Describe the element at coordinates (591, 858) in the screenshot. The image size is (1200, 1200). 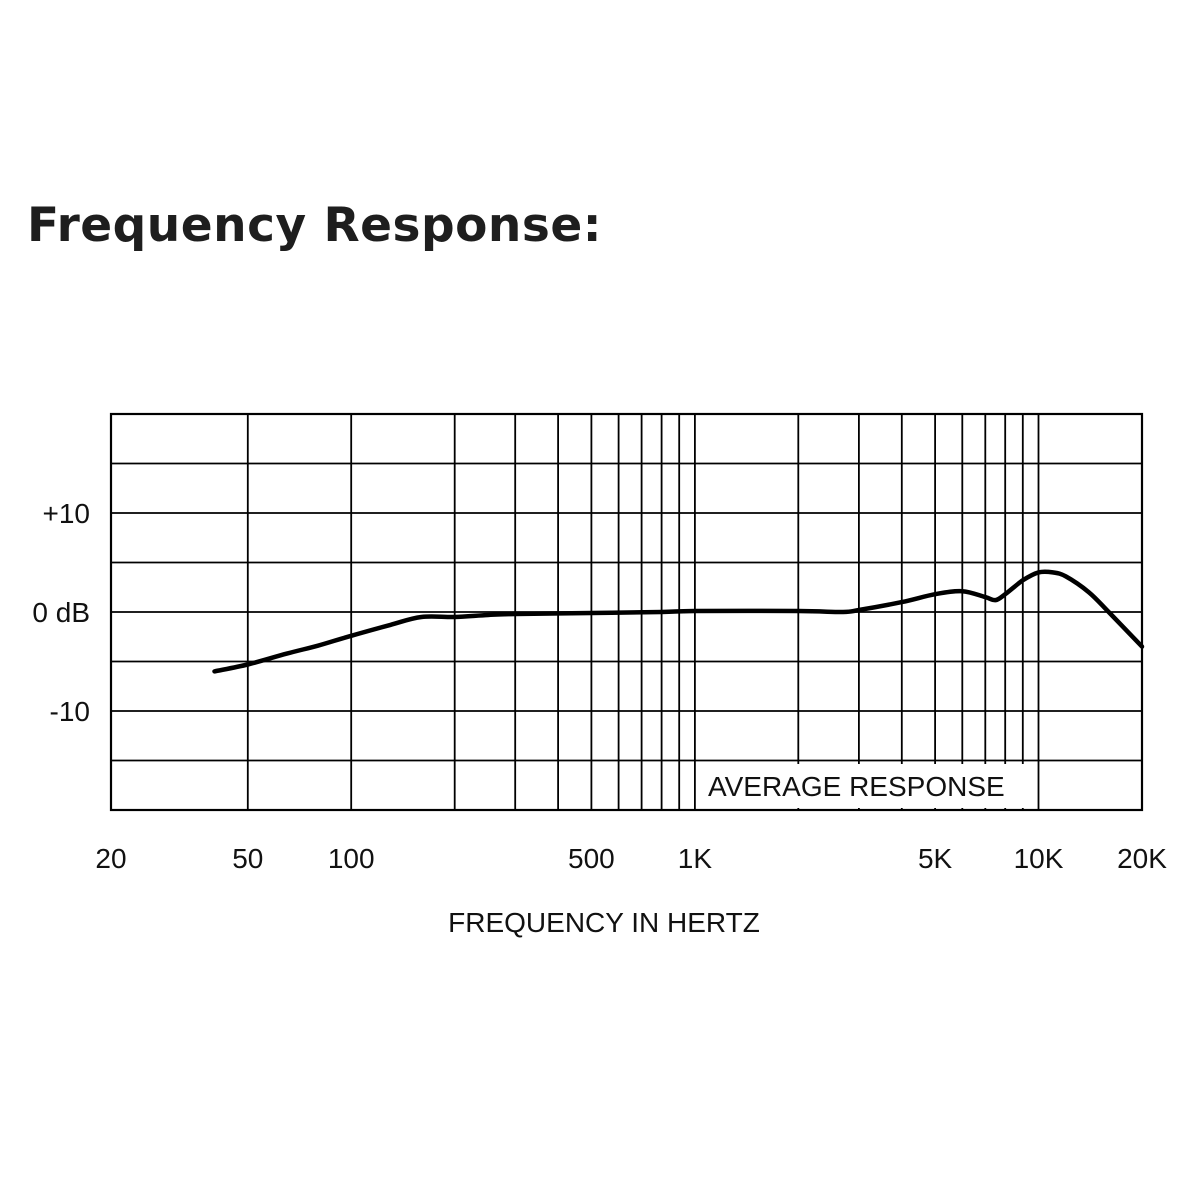
I see `x-tick-label: 500` at that location.